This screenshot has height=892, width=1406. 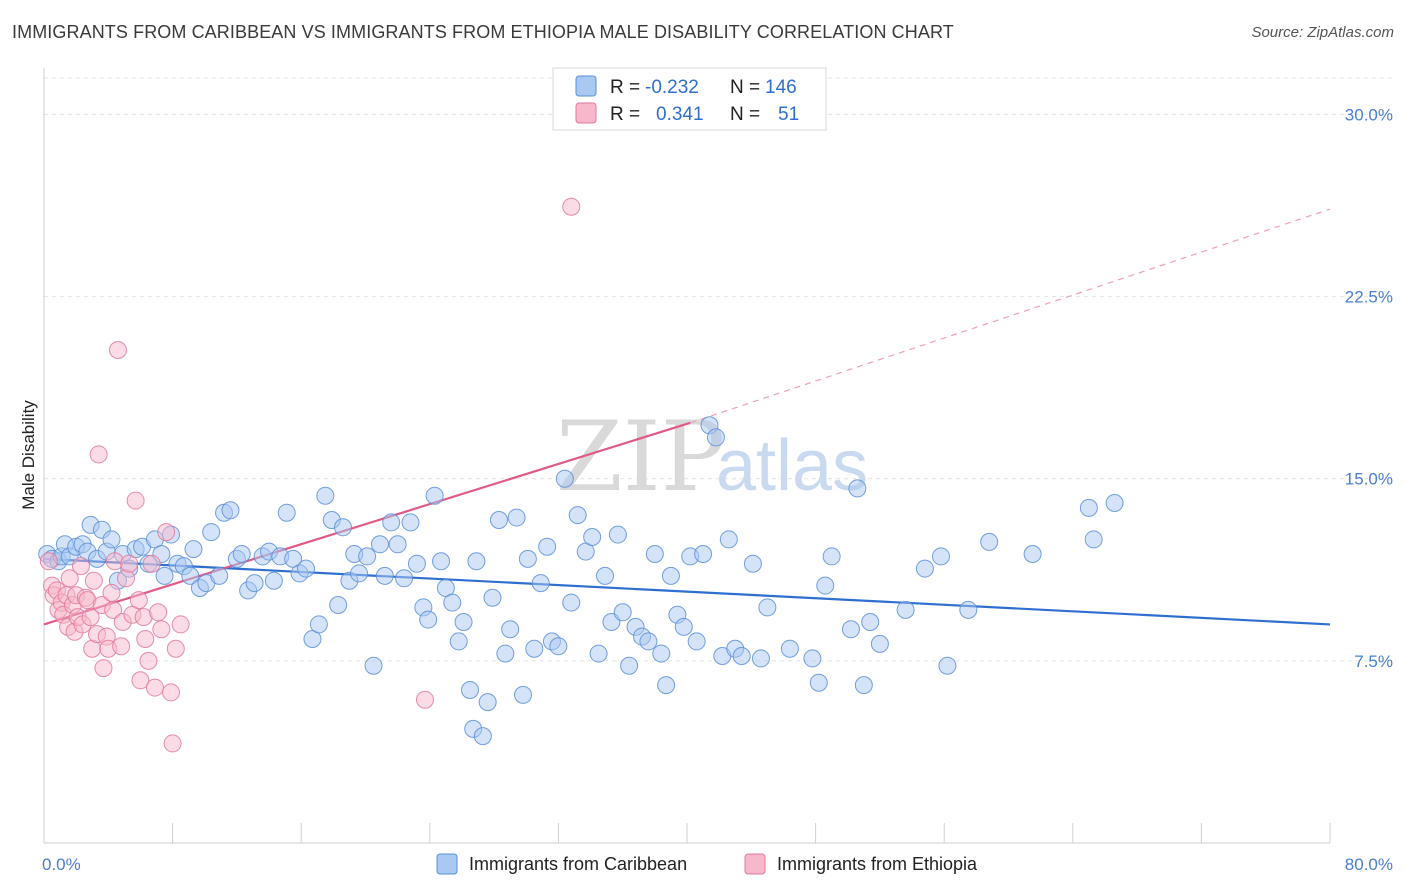 What do you see at coordinates (447, 864) in the screenshot?
I see `bottom-legend-swatch-caribbean` at bounding box center [447, 864].